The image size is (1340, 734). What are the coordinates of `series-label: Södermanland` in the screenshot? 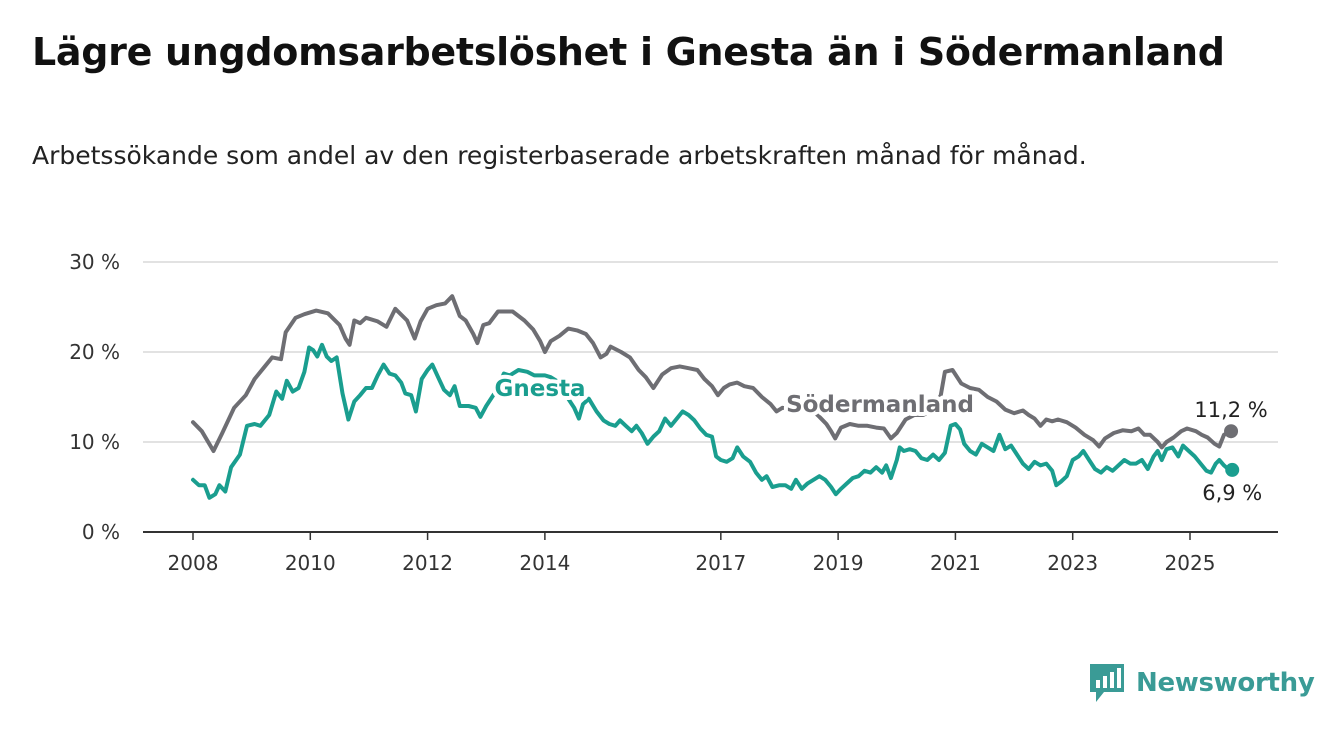 It's located at (880, 405).